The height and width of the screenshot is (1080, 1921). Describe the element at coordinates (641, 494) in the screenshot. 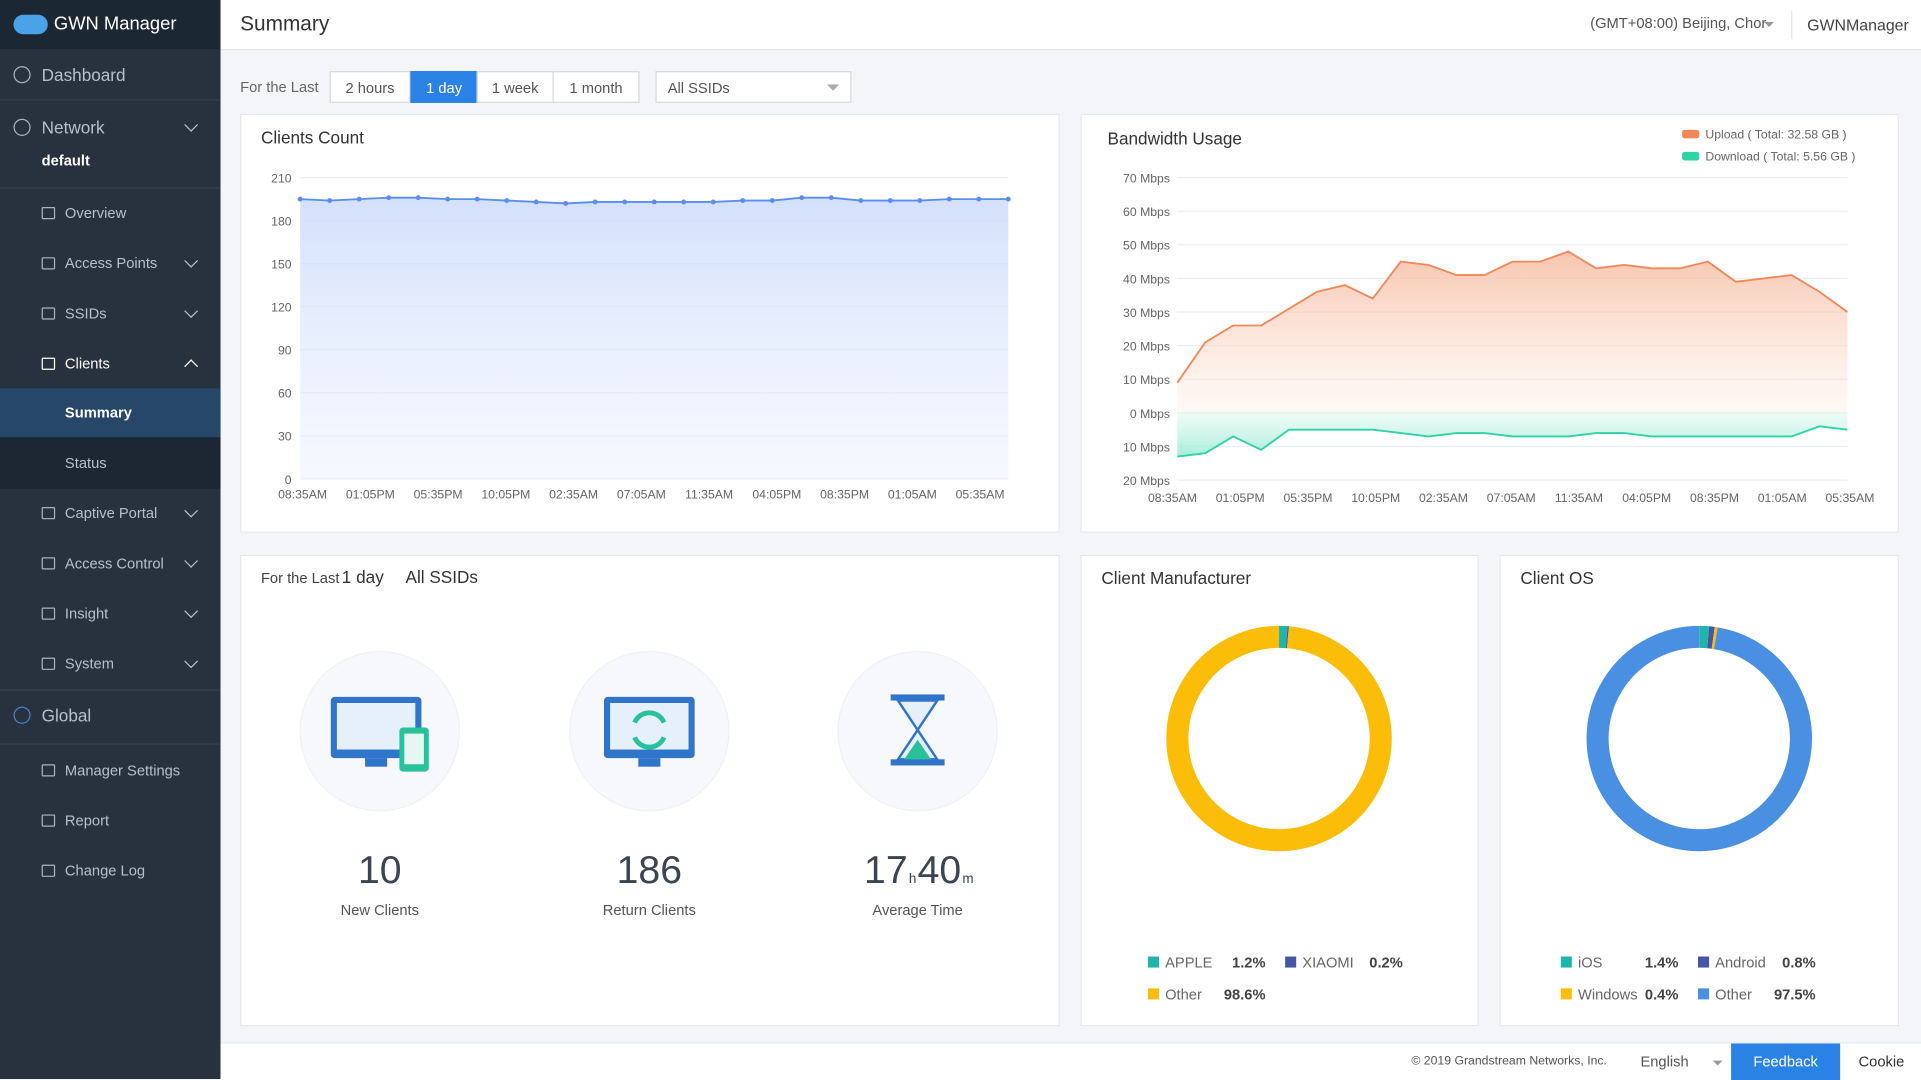

I see `x-tick-label: 07:05AM` at that location.